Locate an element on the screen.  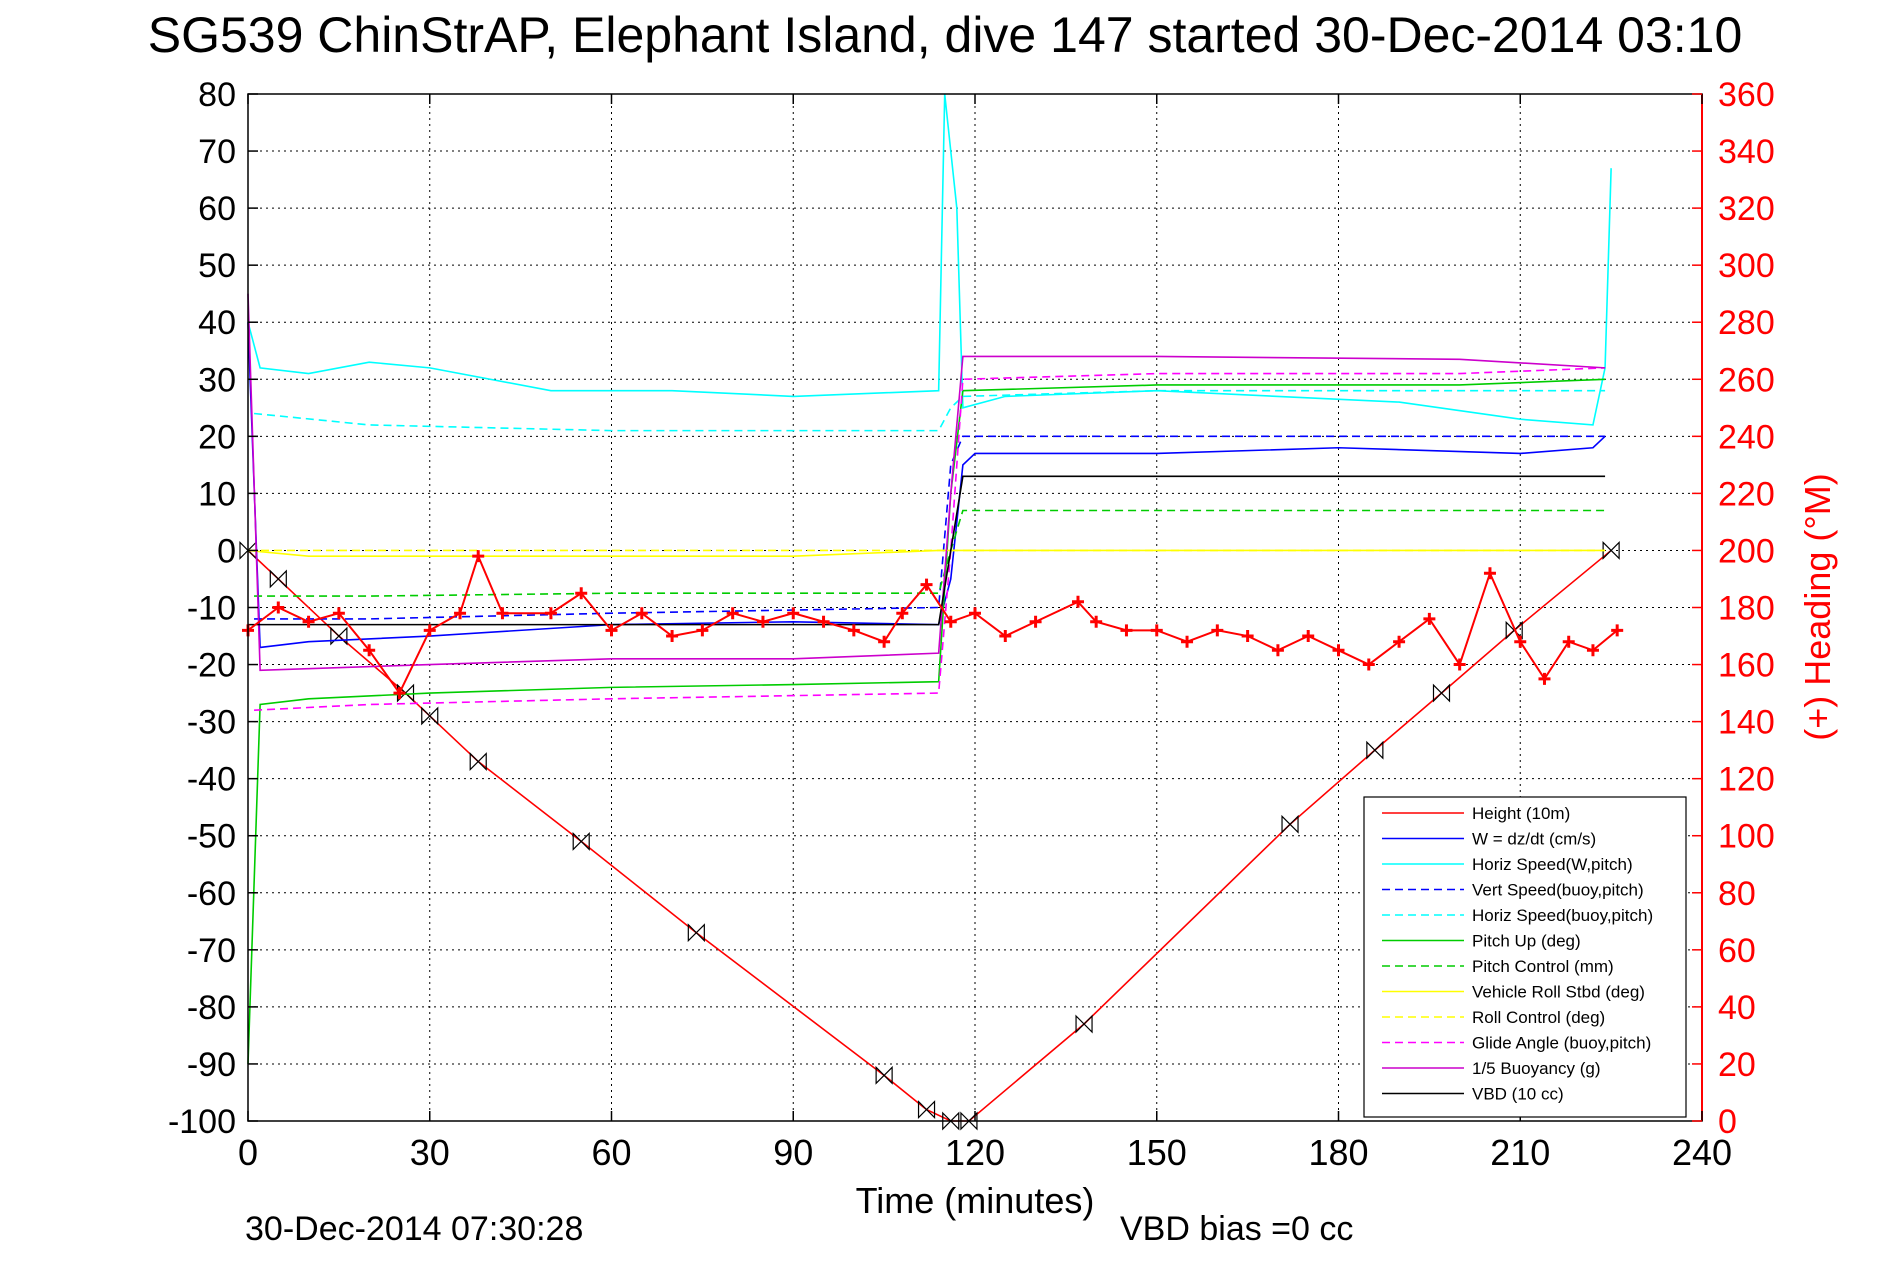
y-tick-label: -40 is located at coordinates (211, 780).